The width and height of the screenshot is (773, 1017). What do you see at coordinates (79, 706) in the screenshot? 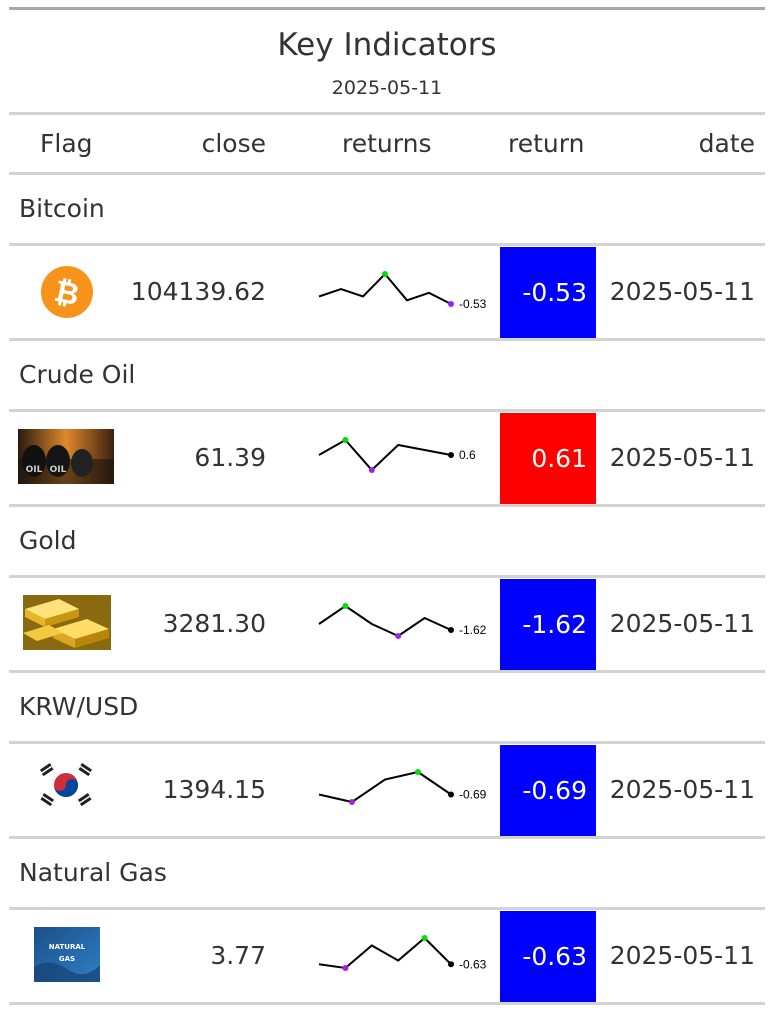
I see `group-label: KRW/USD` at bounding box center [79, 706].